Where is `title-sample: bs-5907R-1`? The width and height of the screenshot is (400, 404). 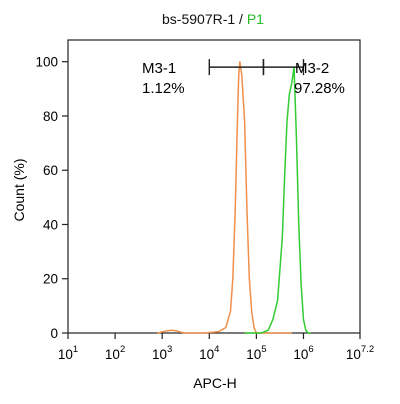
title-sample: bs-5907R-1 is located at coordinates (198, 19).